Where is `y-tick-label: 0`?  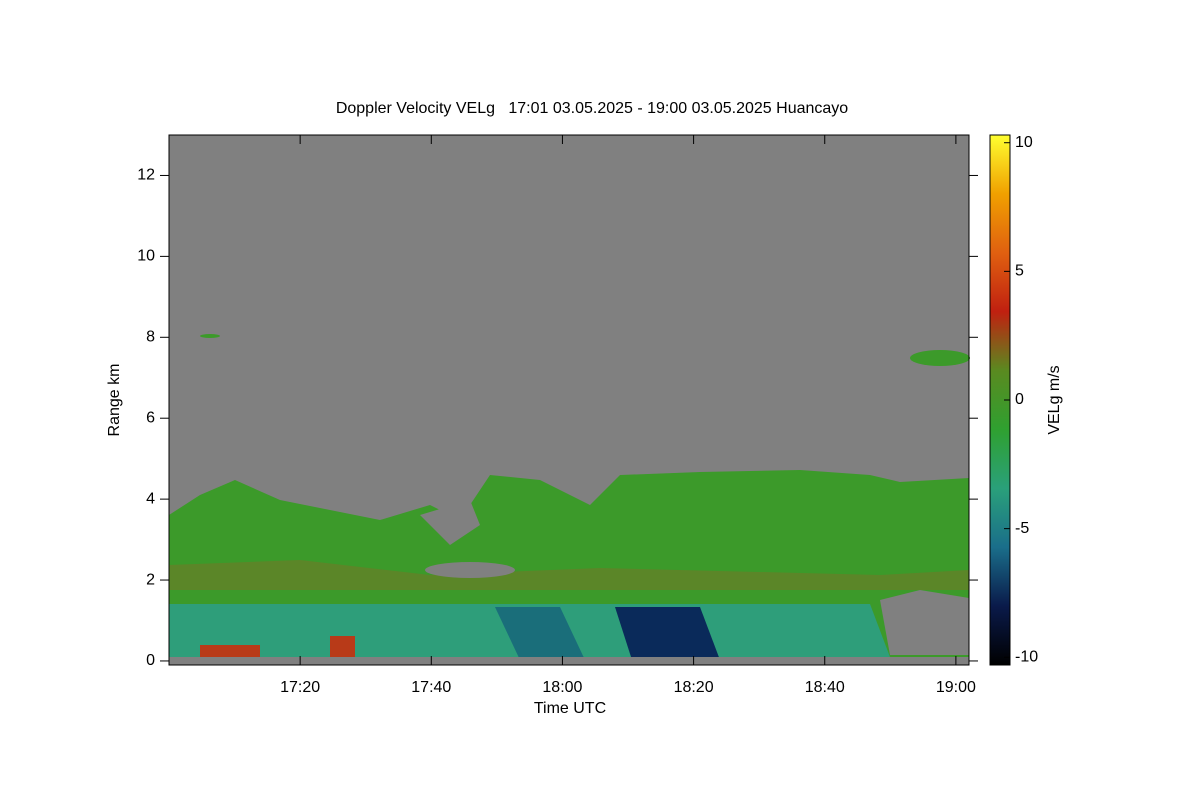
y-tick-label: 0 is located at coordinates (150, 660).